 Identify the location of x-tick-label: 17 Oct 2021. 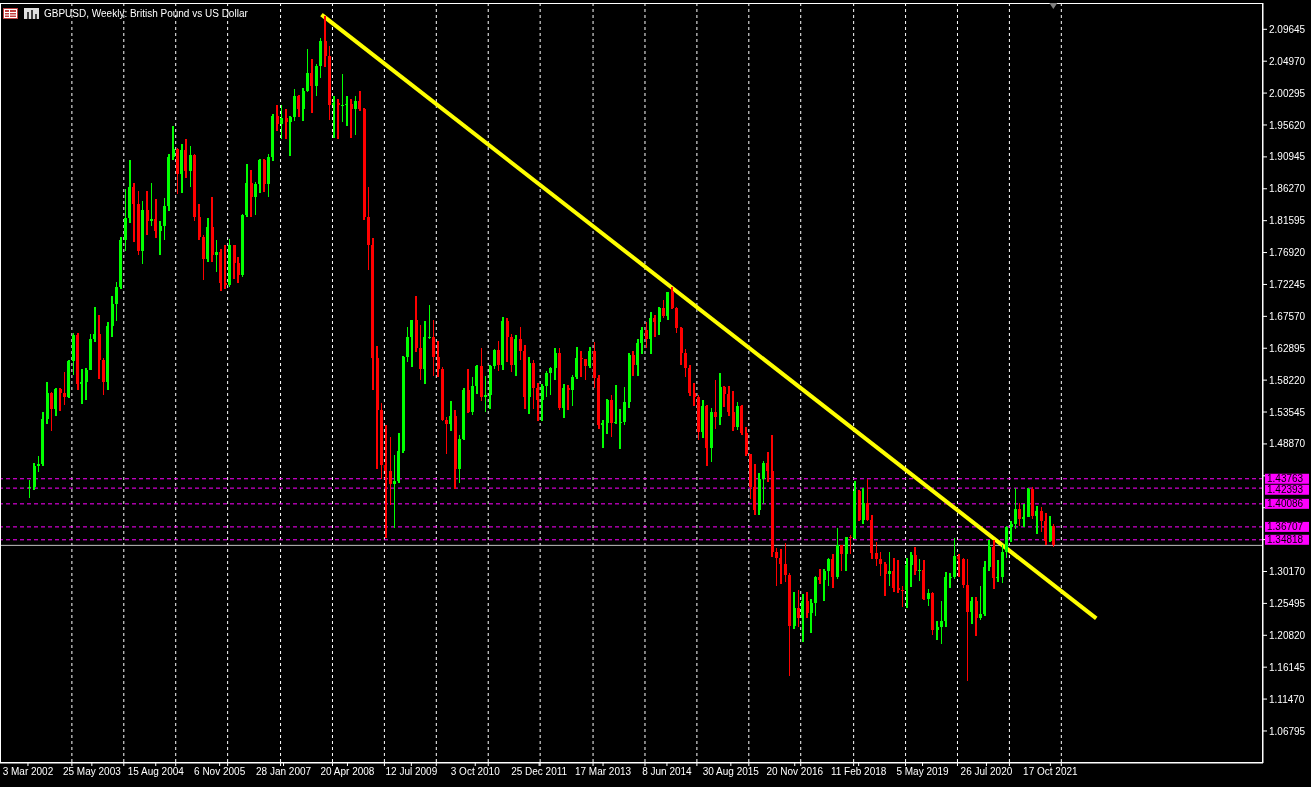
(1051, 772).